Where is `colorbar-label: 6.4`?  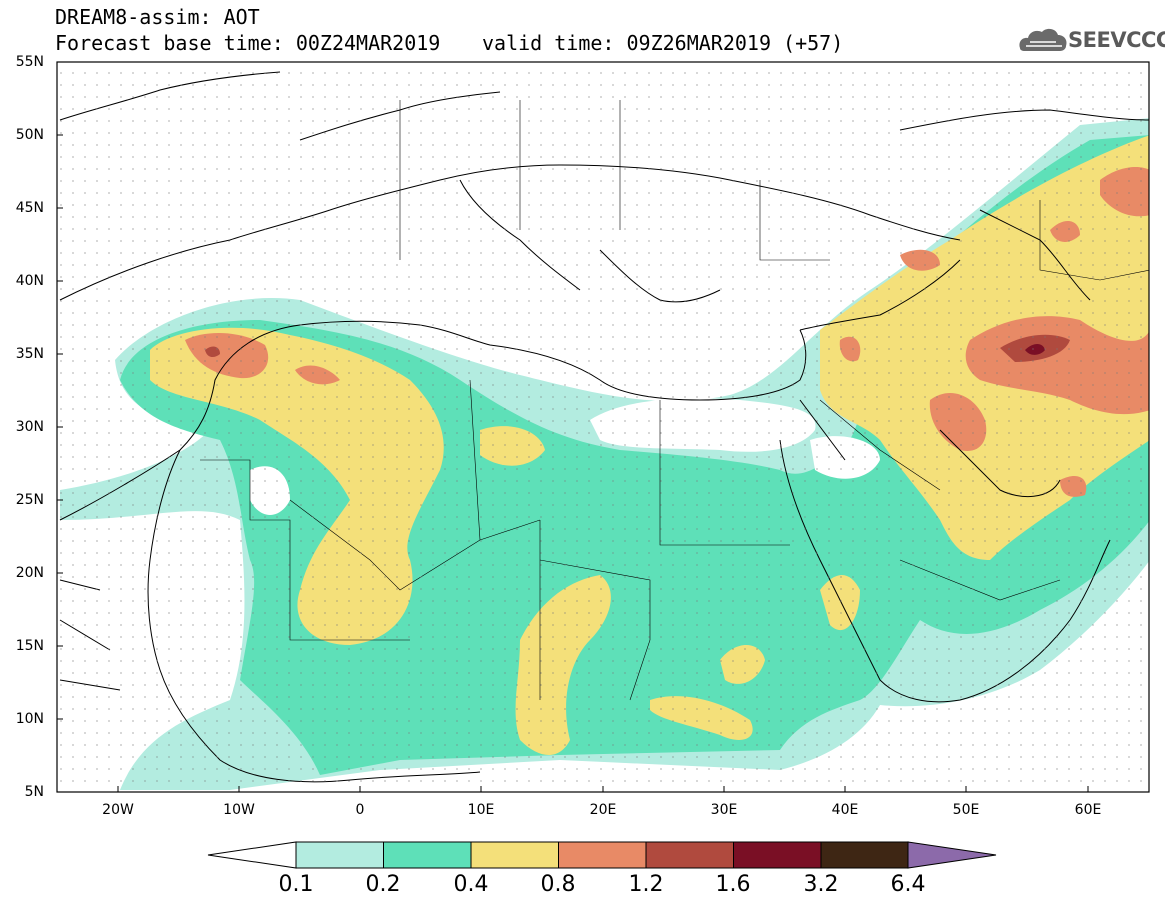
colorbar-label: 6.4 is located at coordinates (908, 884).